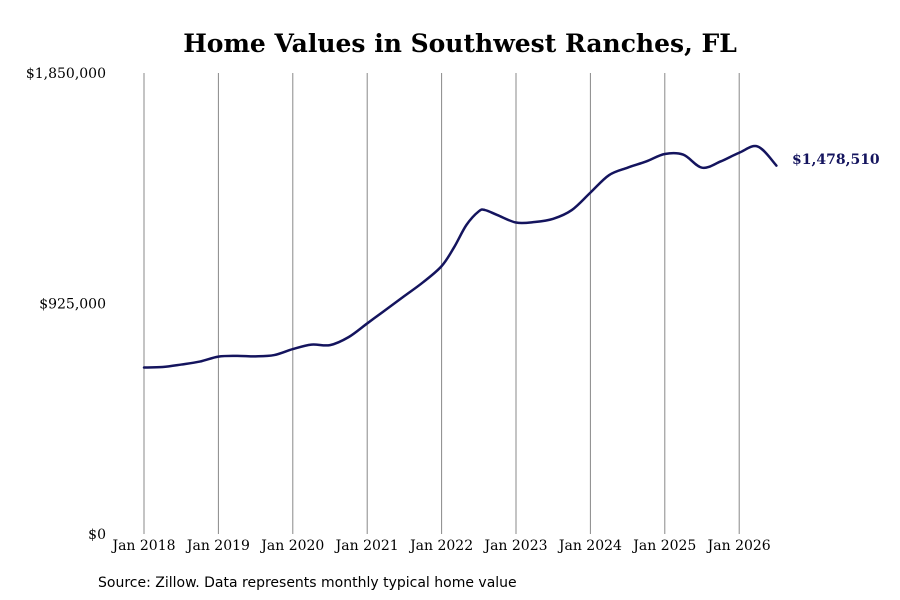 The height and width of the screenshot is (600, 900). What do you see at coordinates (291, 546) in the screenshot?
I see `x-tick-label: Jan 2020` at bounding box center [291, 546].